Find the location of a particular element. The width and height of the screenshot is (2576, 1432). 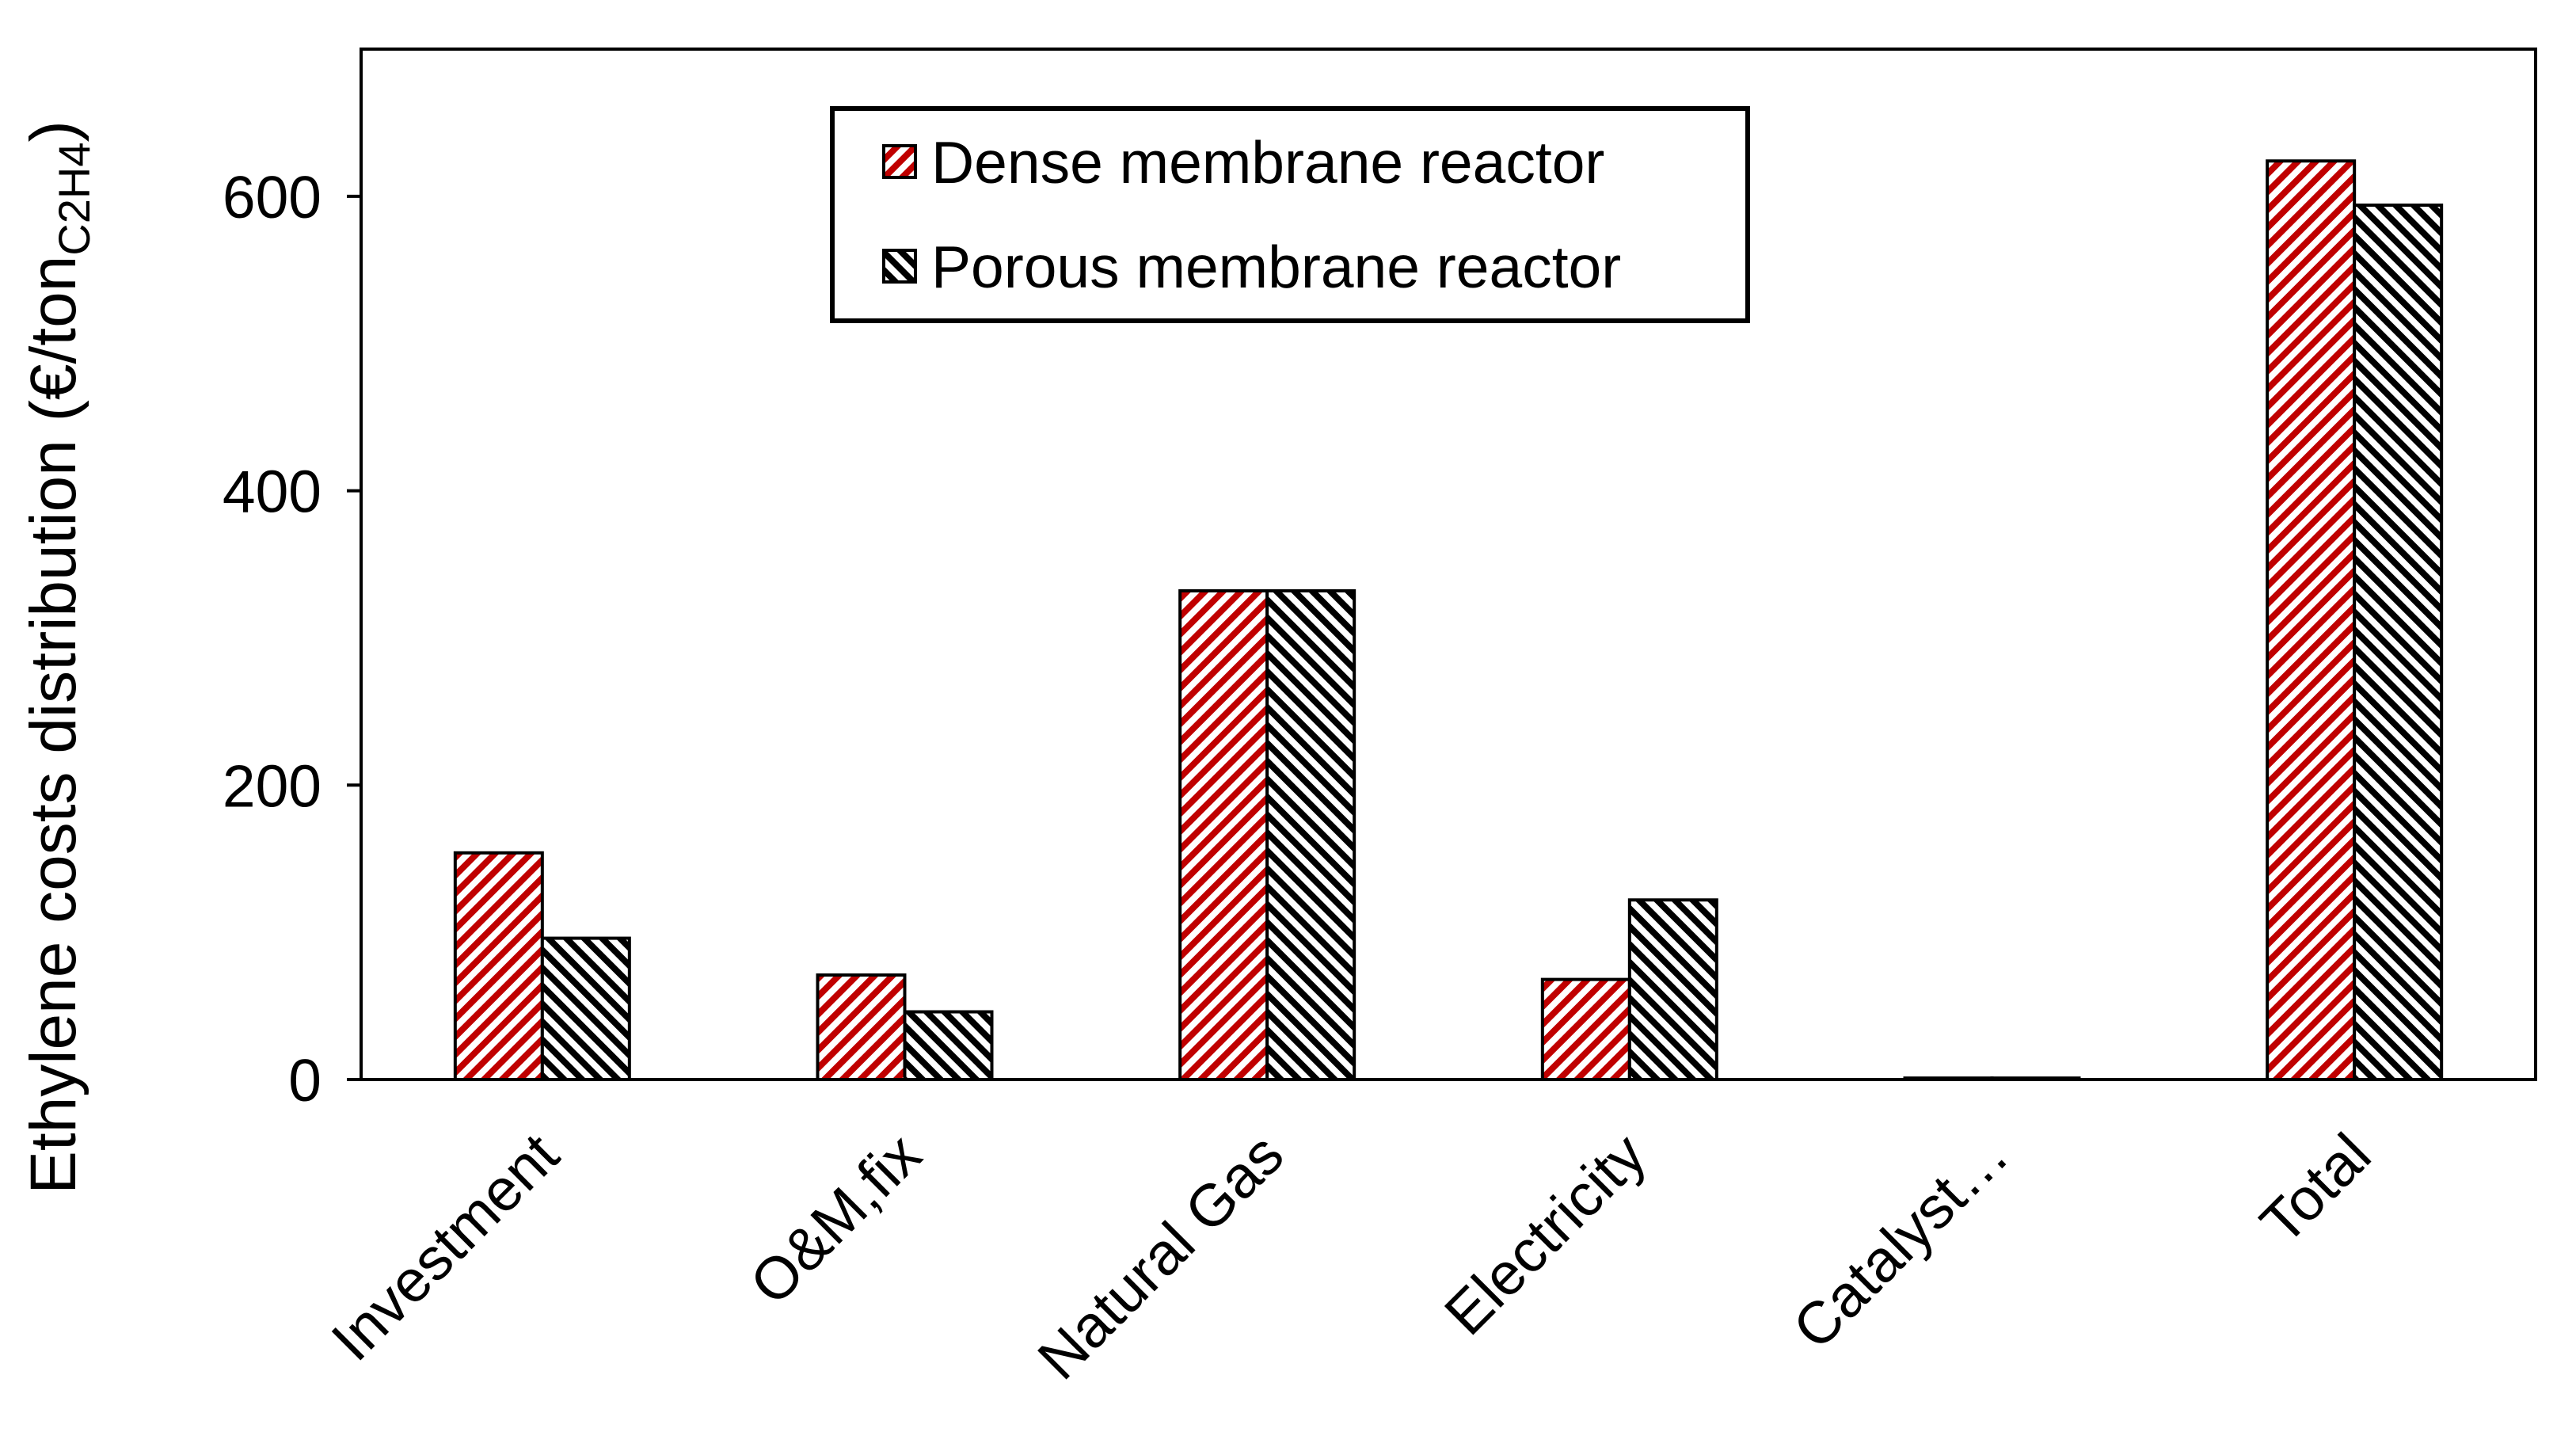

y-axis-label-text: Ethylene costs distribution (€/ton is located at coordinates (53, 725).